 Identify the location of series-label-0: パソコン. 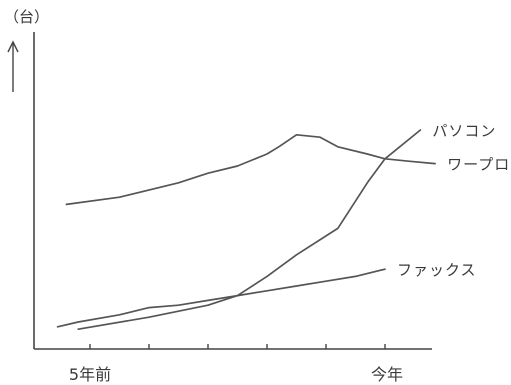
(464, 131).